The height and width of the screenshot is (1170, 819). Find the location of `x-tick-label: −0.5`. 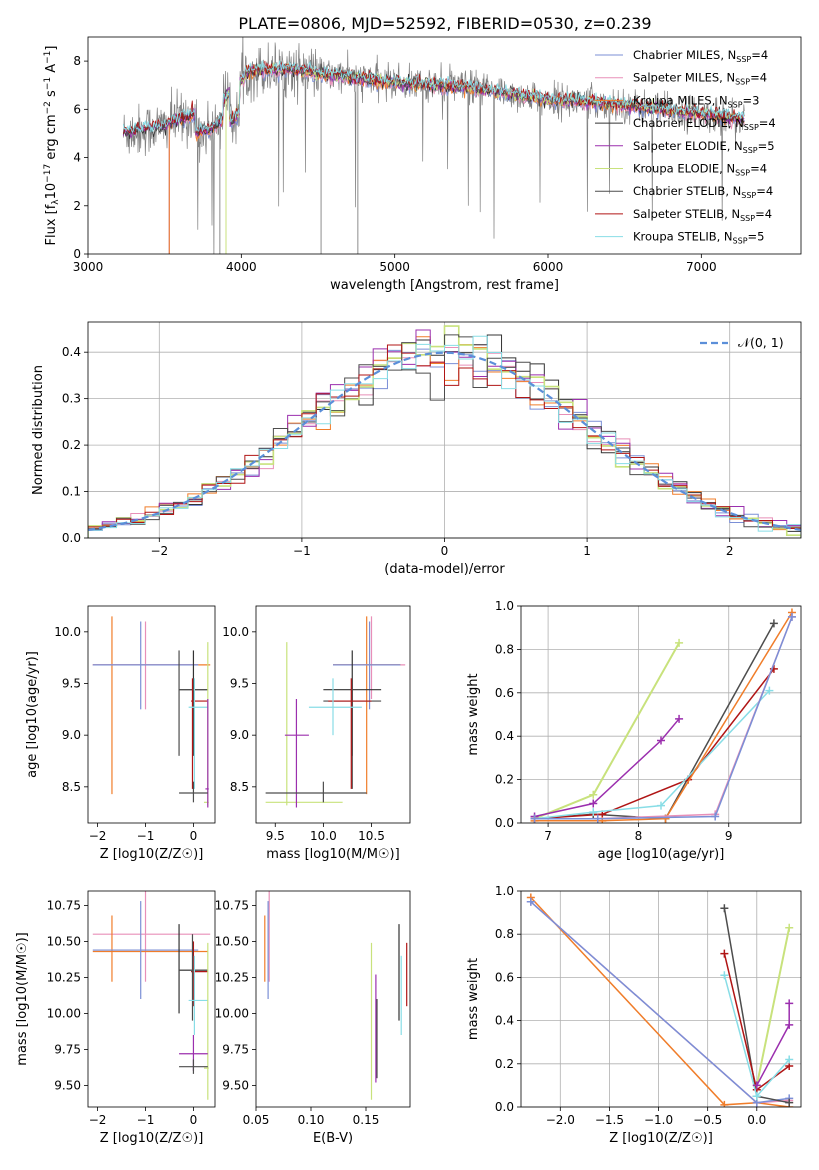

x-tick-label: −0.5 is located at coordinates (707, 1120).